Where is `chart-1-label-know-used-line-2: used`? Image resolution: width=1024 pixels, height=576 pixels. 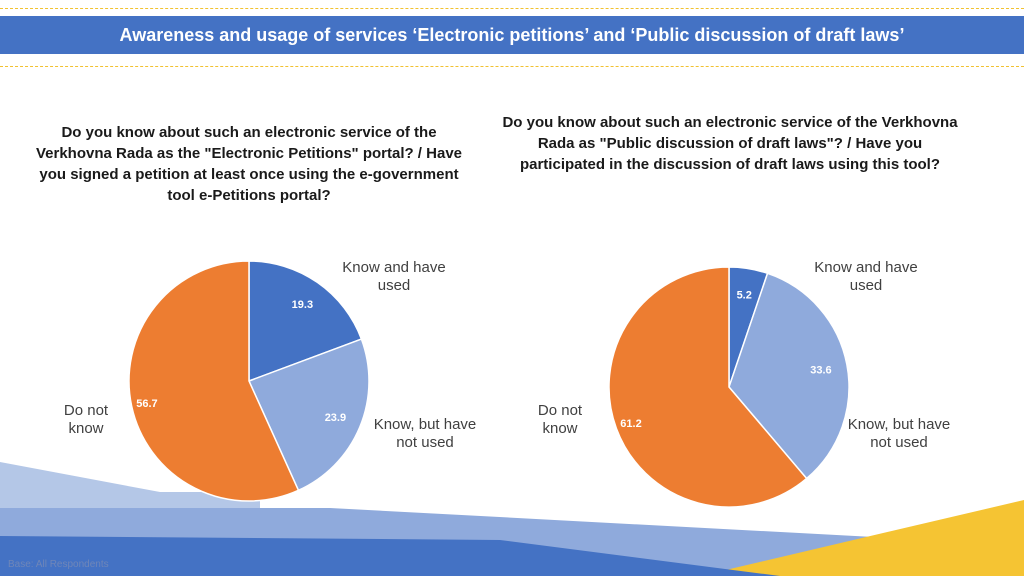 chart-1-label-know-used-line-2: used is located at coordinates (394, 285).